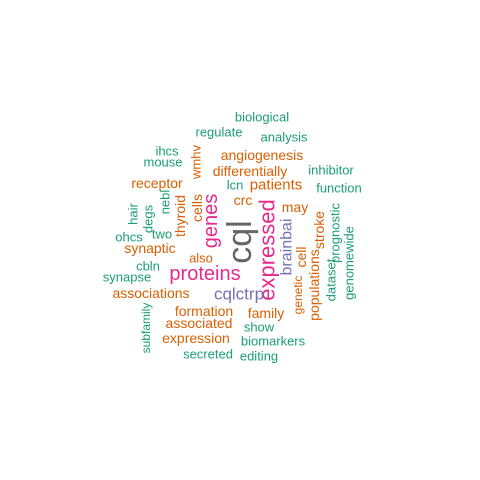  I want to click on word-two: two, so click(162, 234).